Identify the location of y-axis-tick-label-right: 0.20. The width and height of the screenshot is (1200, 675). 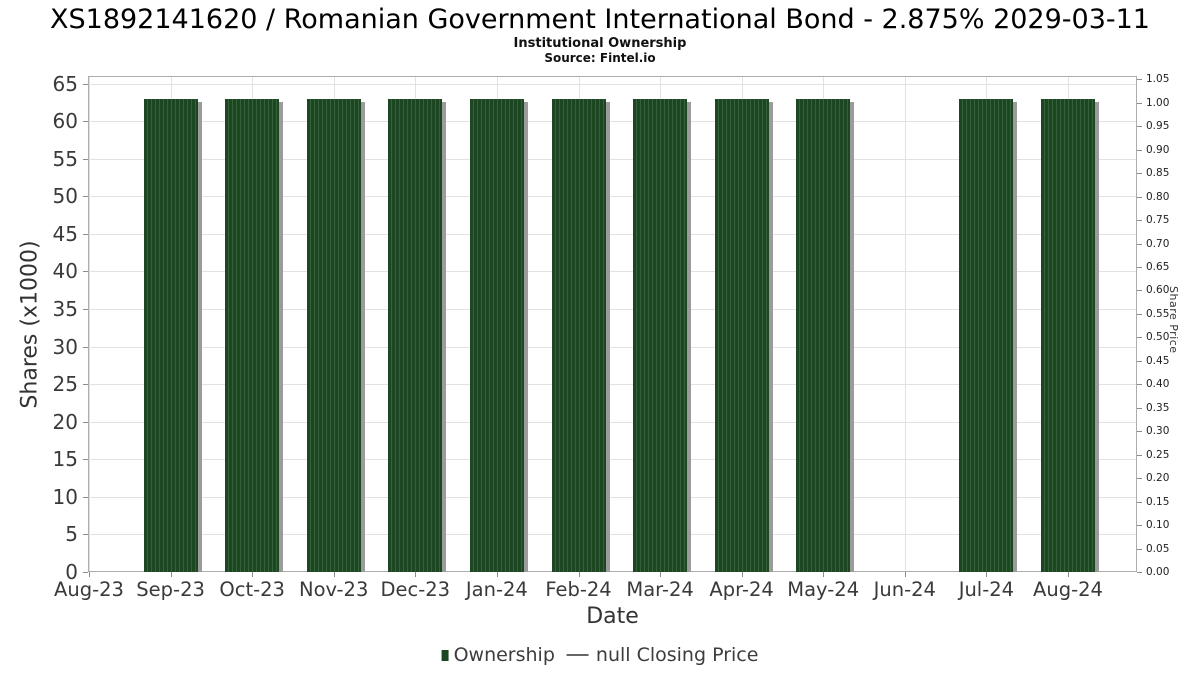
(1158, 478).